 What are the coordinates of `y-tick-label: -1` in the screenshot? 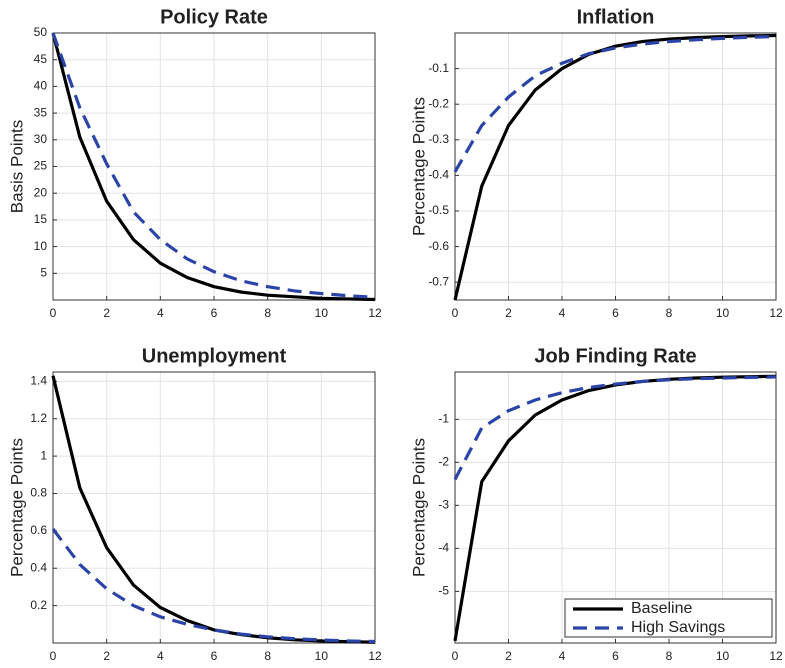 It's located at (443, 418).